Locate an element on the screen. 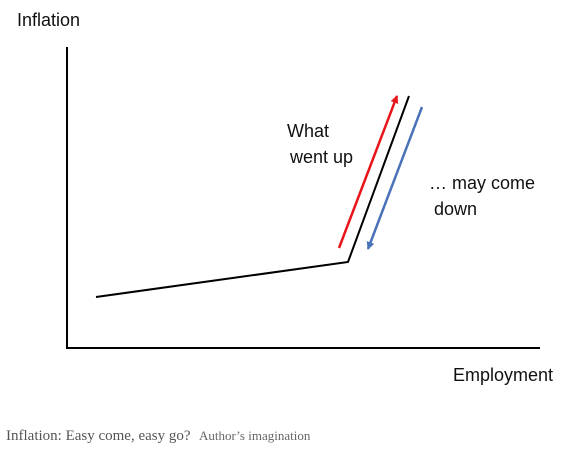  annotation-down-line-2: down is located at coordinates (455, 209).